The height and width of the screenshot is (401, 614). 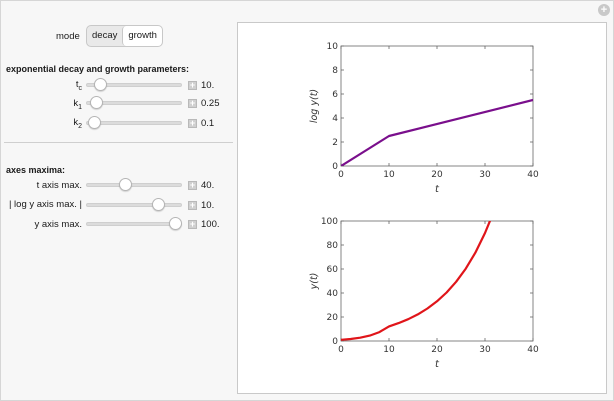 What do you see at coordinates (134, 224) in the screenshot?
I see `y-axis-max-slider-track` at bounding box center [134, 224].